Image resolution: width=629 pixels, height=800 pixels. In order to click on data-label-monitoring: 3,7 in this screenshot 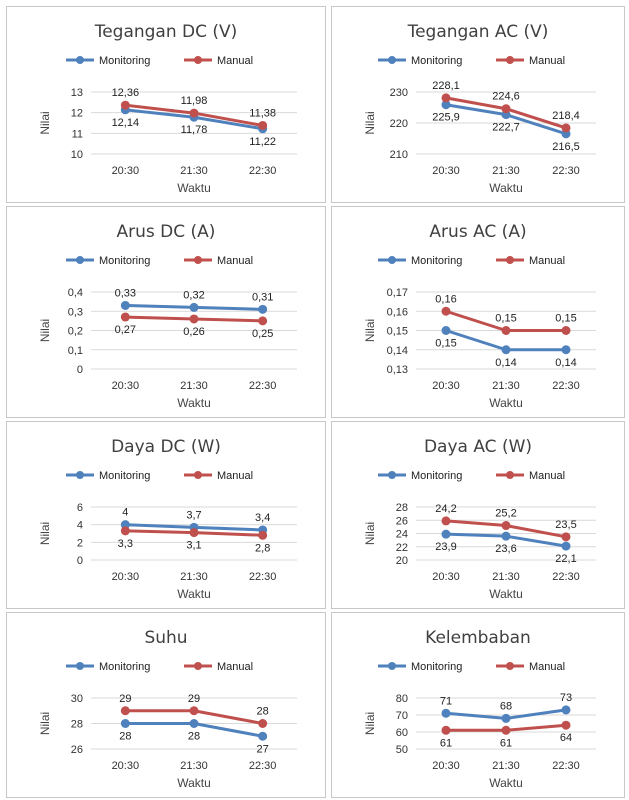, I will do `click(193, 515)`.